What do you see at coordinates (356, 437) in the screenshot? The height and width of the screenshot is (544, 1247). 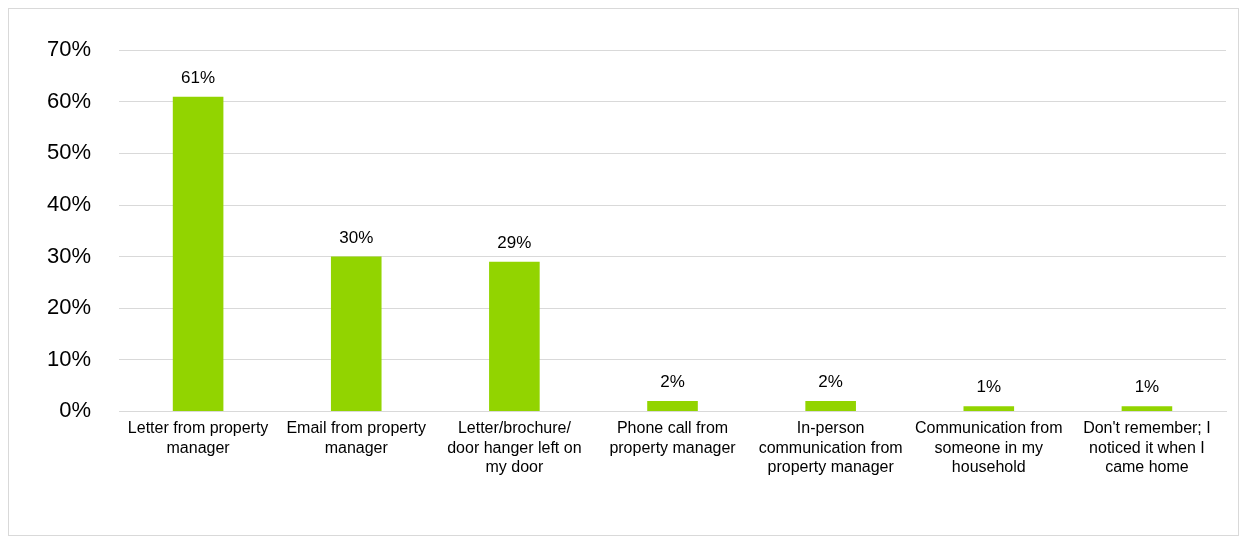 I see `x-tick-label: Email from property manager` at bounding box center [356, 437].